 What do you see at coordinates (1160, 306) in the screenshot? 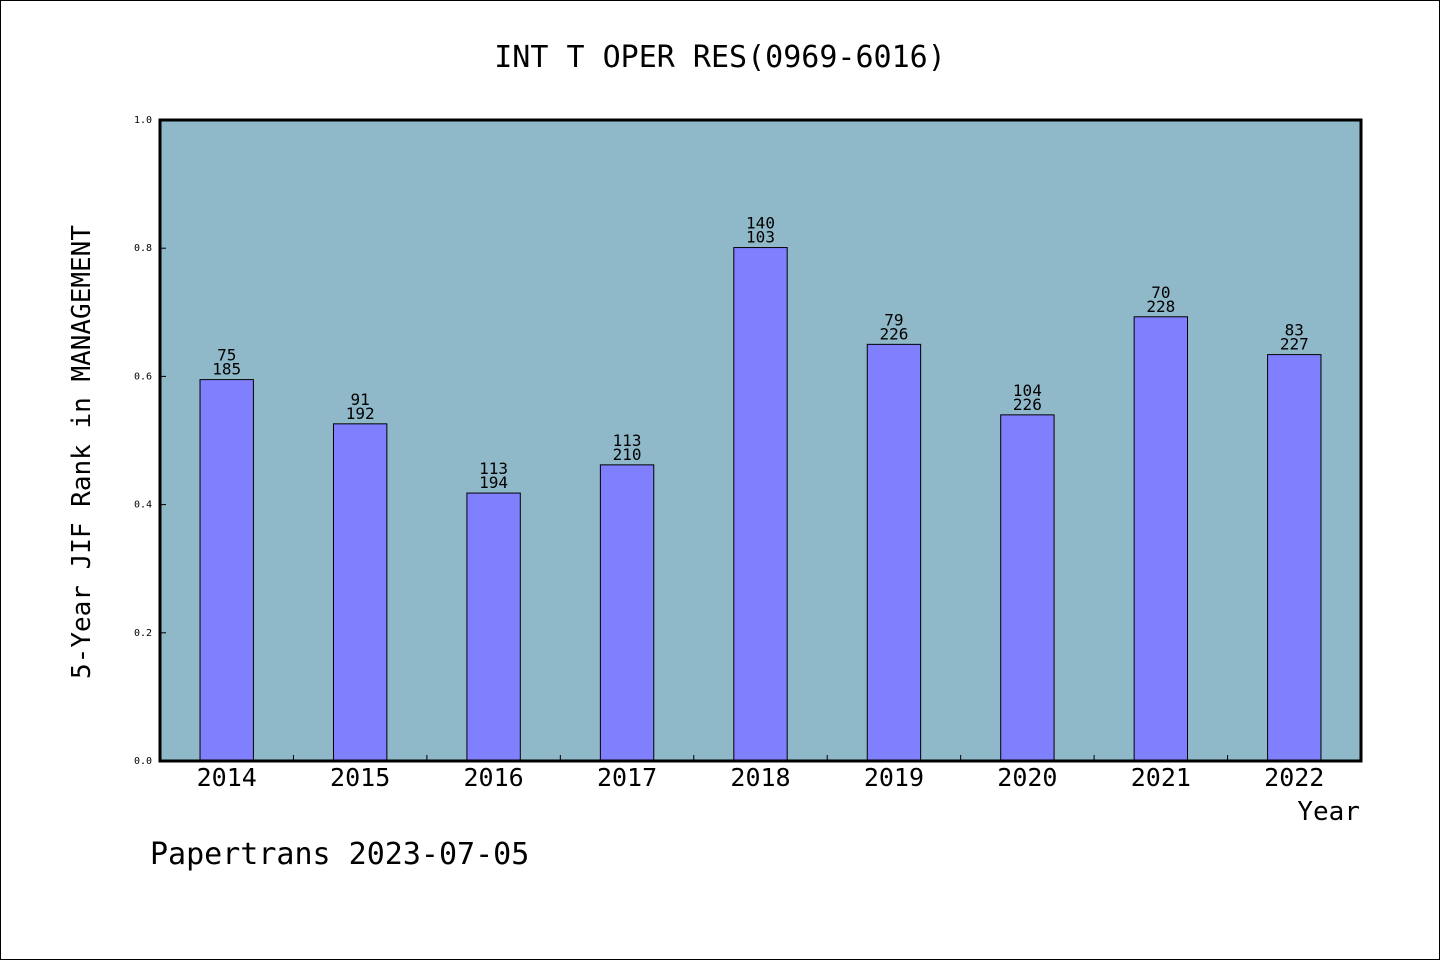
I see `bar-label-bottom-2021: 228` at bounding box center [1160, 306].